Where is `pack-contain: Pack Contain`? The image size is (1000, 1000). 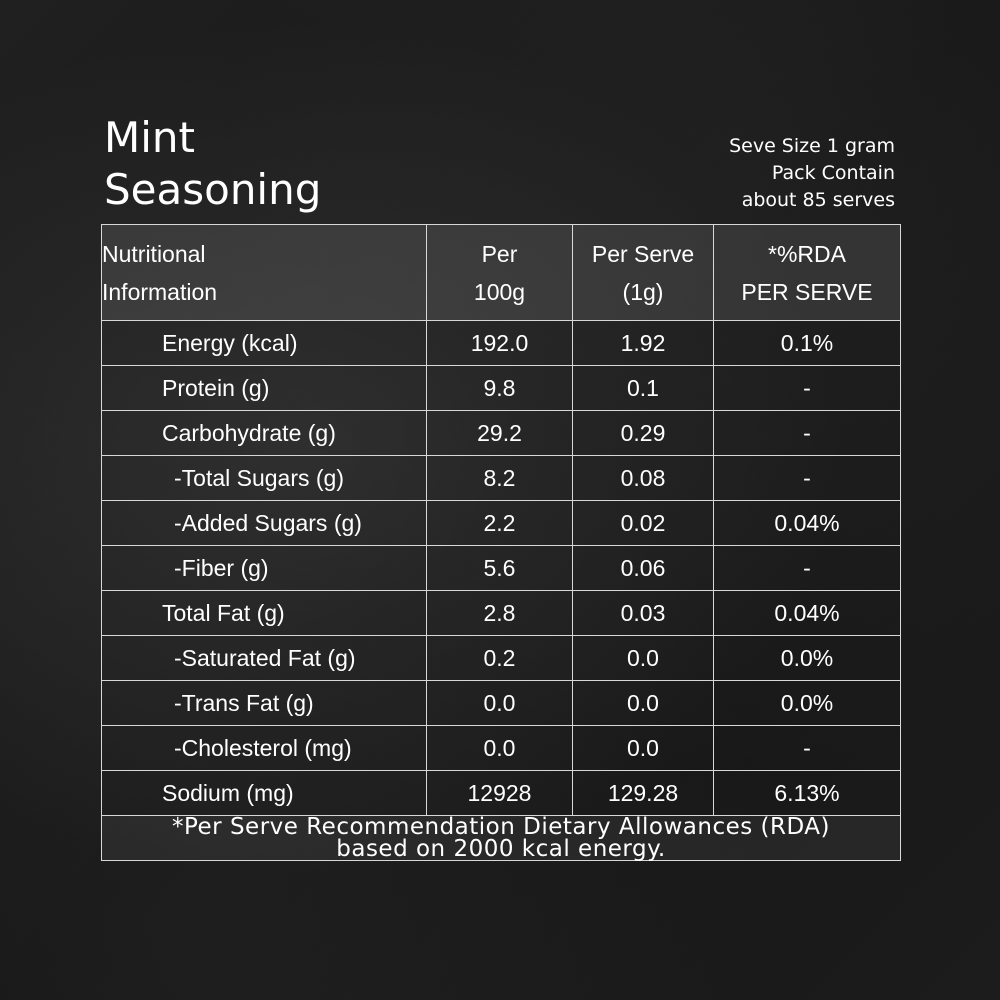
pack-contain: Pack Contain is located at coordinates (833, 173).